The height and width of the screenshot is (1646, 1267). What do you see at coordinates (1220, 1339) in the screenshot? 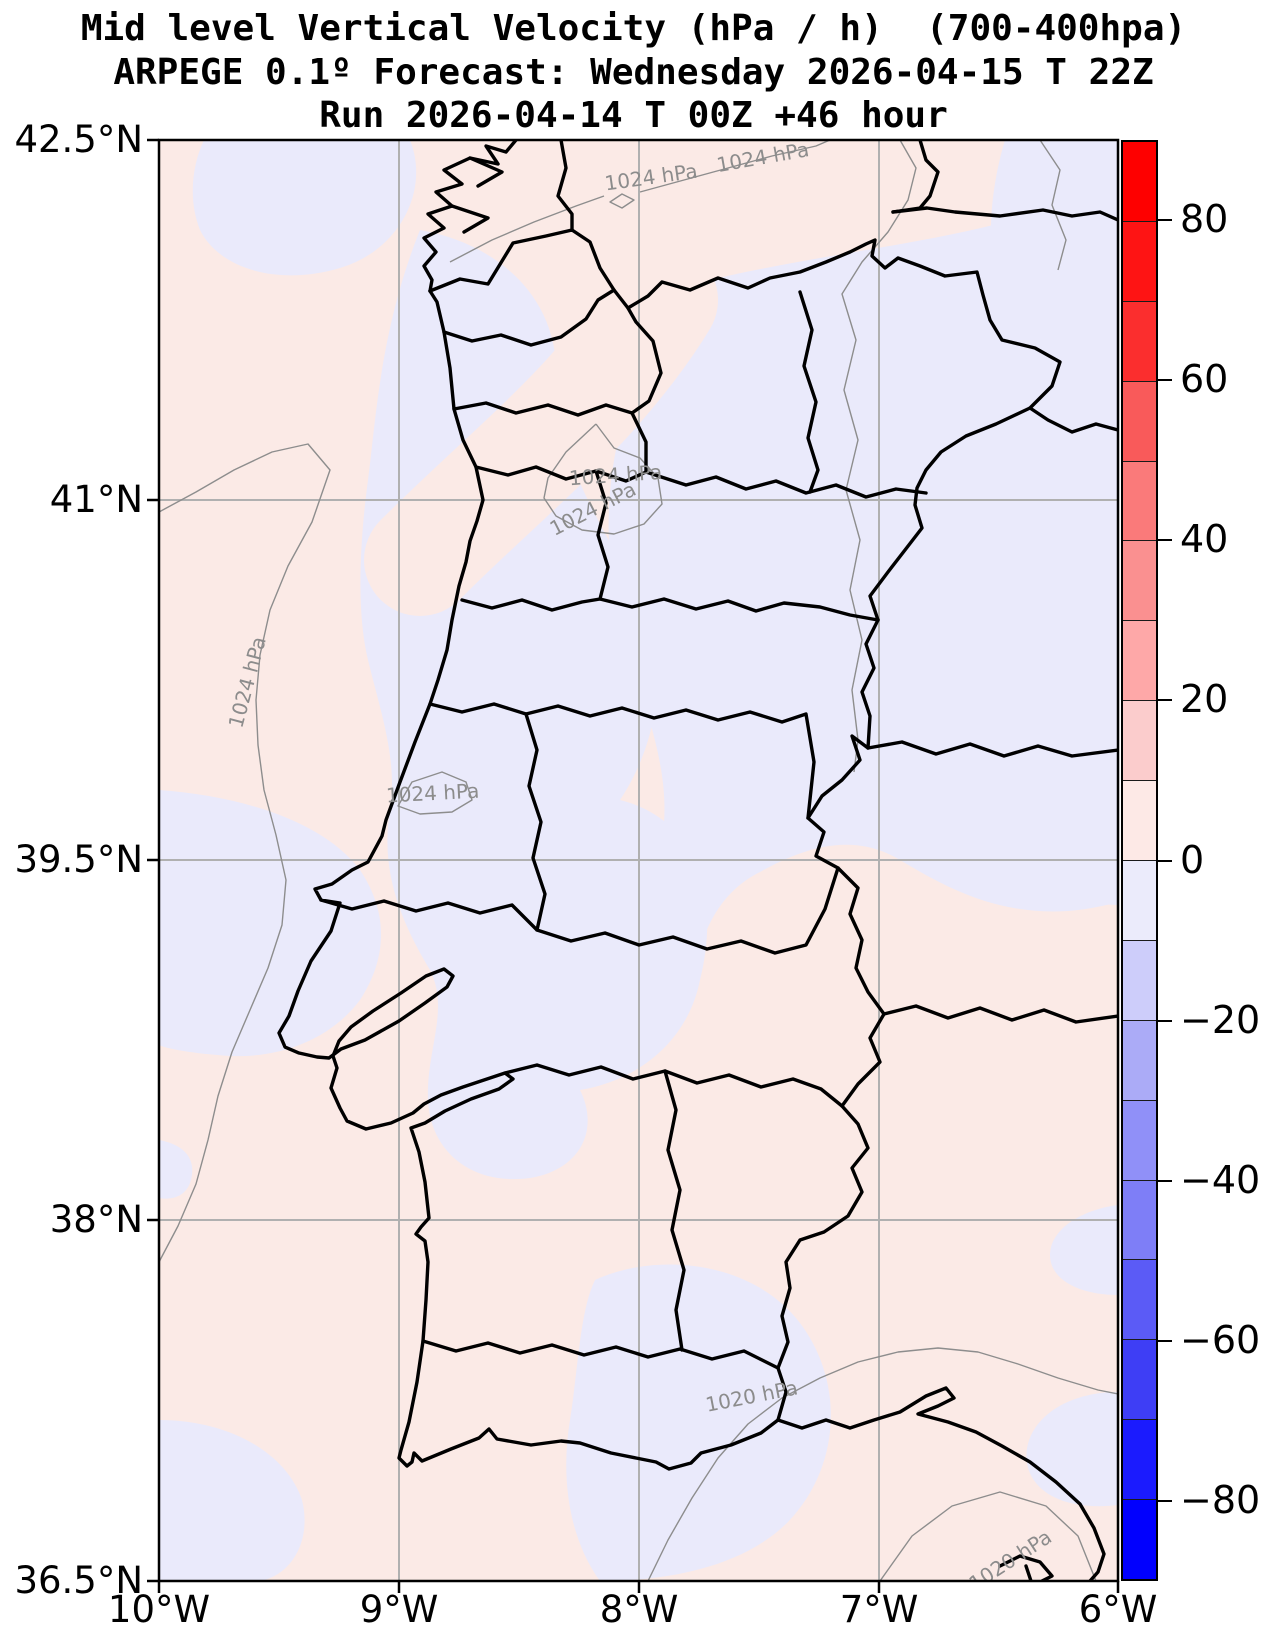
I see `colorbar-tick-label: −60` at bounding box center [1220, 1339].